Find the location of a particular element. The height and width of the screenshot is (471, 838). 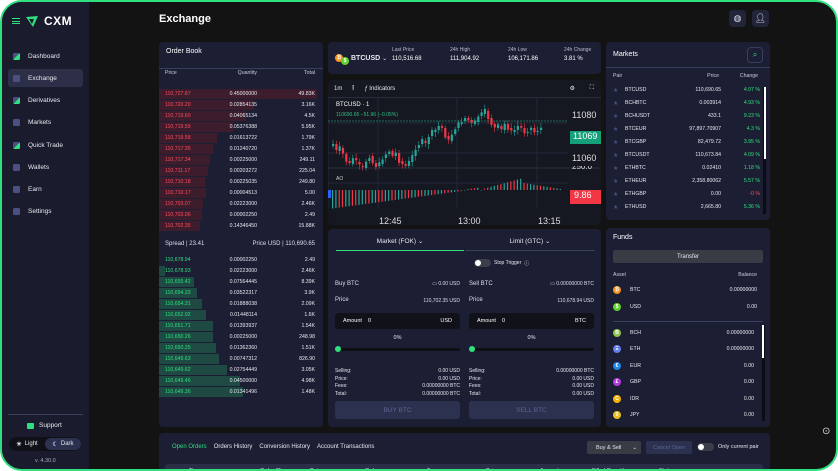

theme-toggle: ☀ Light ☾ Dark is located at coordinates (45, 444).